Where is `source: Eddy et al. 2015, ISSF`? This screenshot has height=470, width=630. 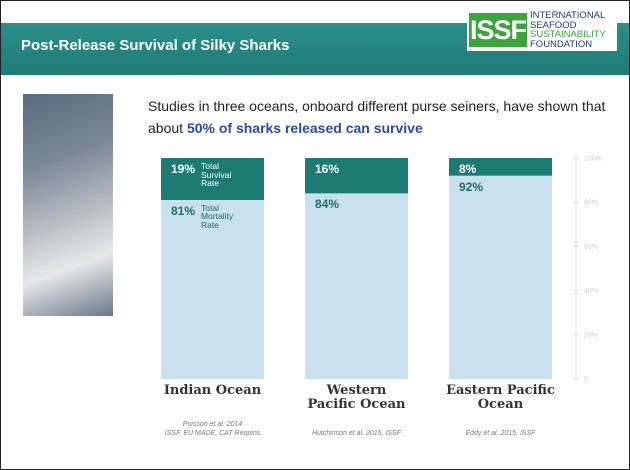
source: Eddy et al. 2015, ISSF is located at coordinates (501, 433).